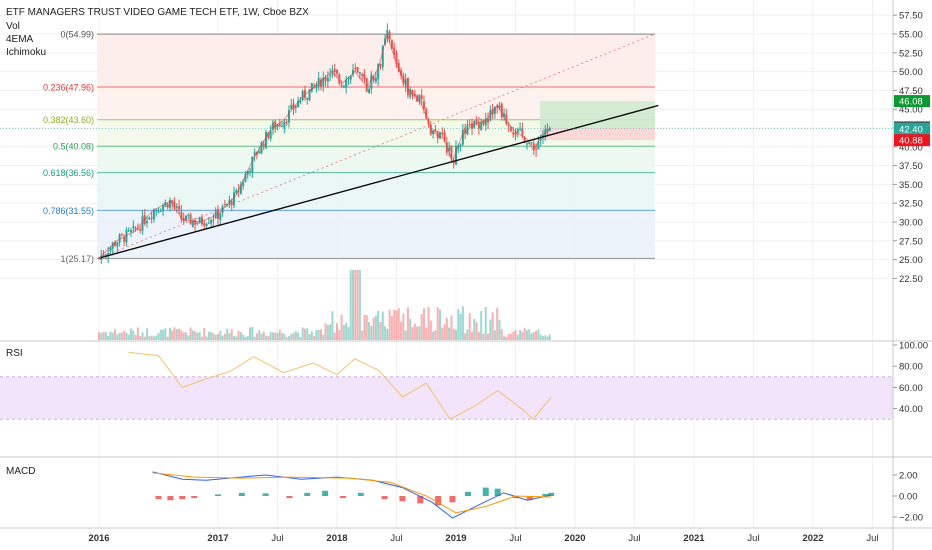 This screenshot has height=550, width=932. I want to click on fib-level-label: 0.618(36.56), so click(68, 173).